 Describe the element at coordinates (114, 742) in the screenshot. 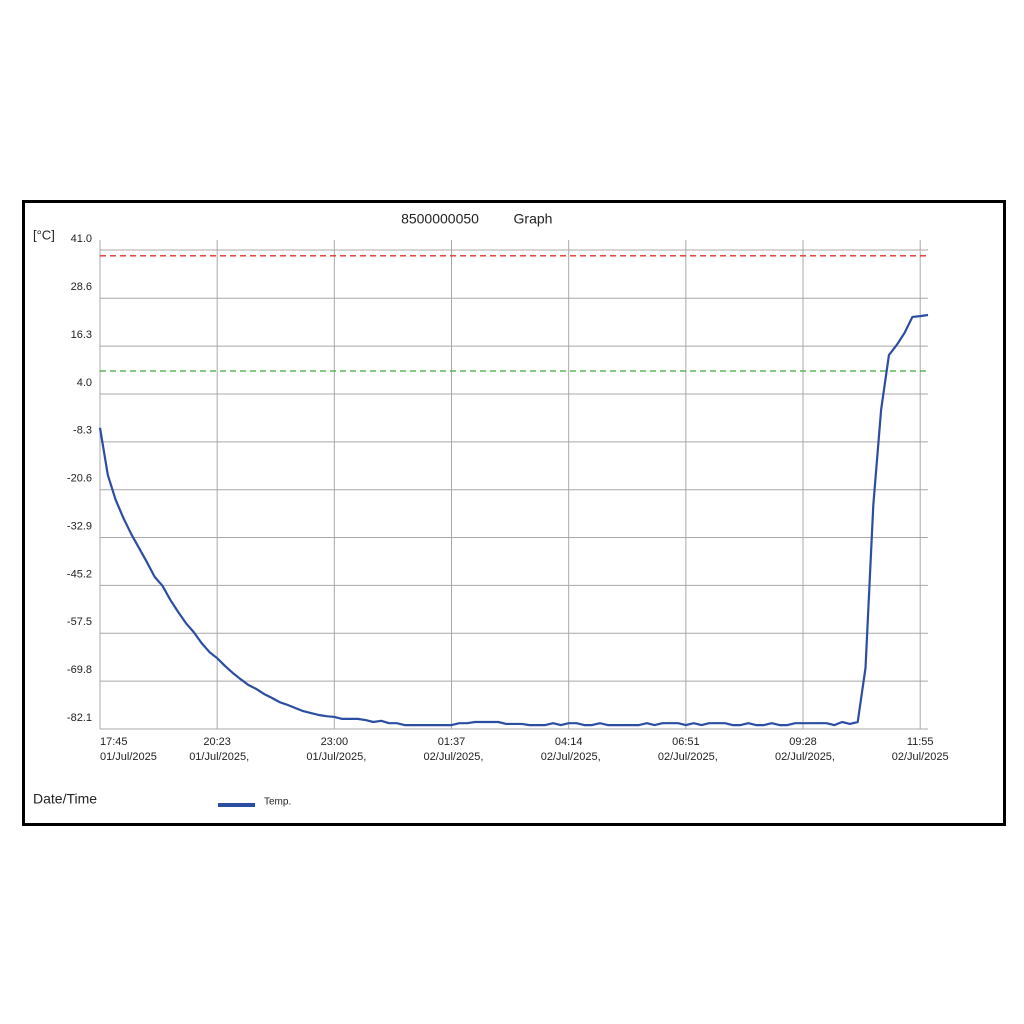

I see `x-tick-label: 17:45` at that location.